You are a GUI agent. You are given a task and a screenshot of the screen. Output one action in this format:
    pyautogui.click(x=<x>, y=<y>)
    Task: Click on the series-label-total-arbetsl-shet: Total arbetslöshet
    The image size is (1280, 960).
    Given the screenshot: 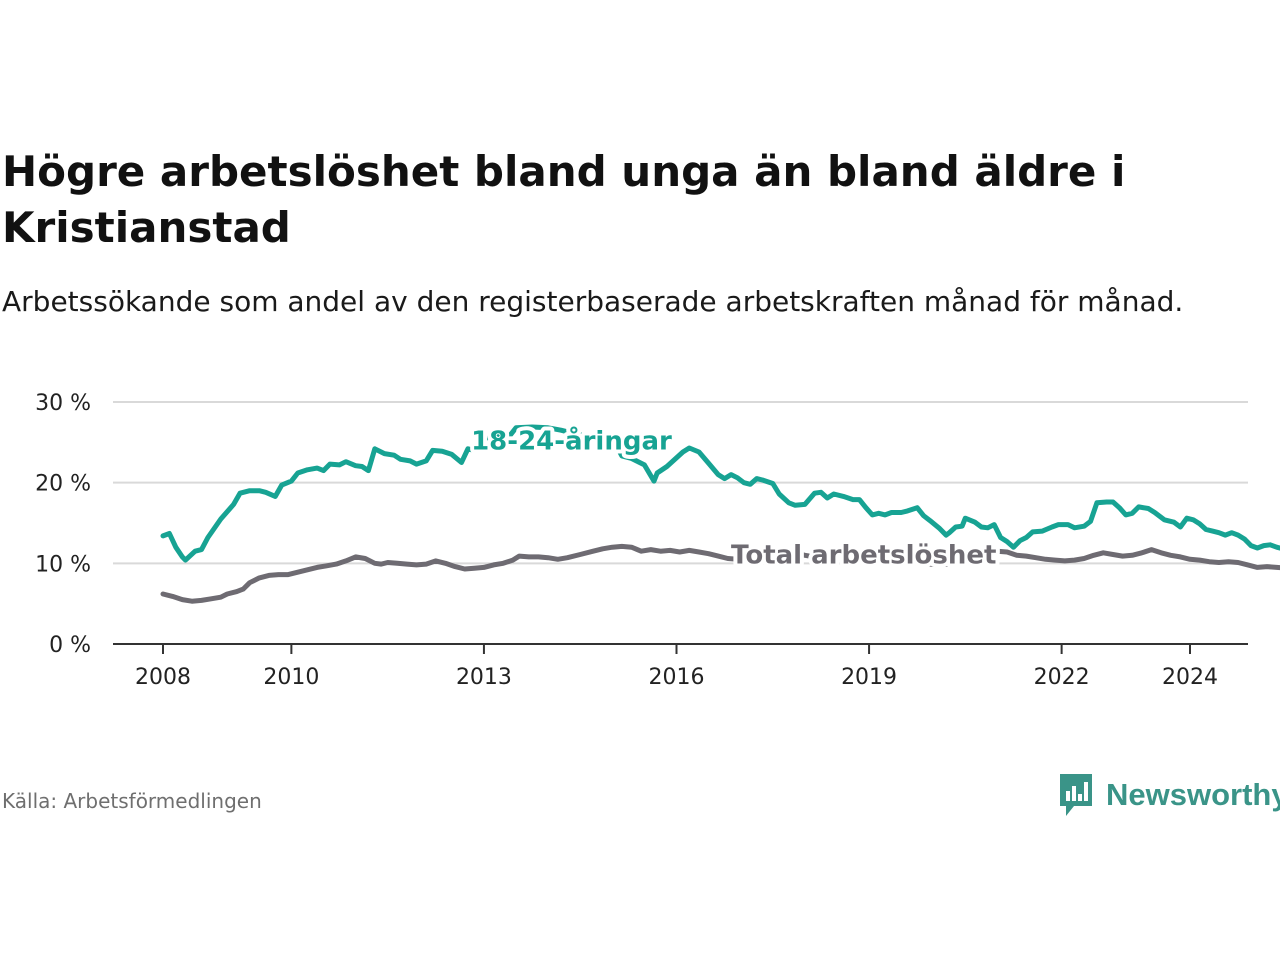 What is the action you would take?
    pyautogui.click(x=863, y=555)
    